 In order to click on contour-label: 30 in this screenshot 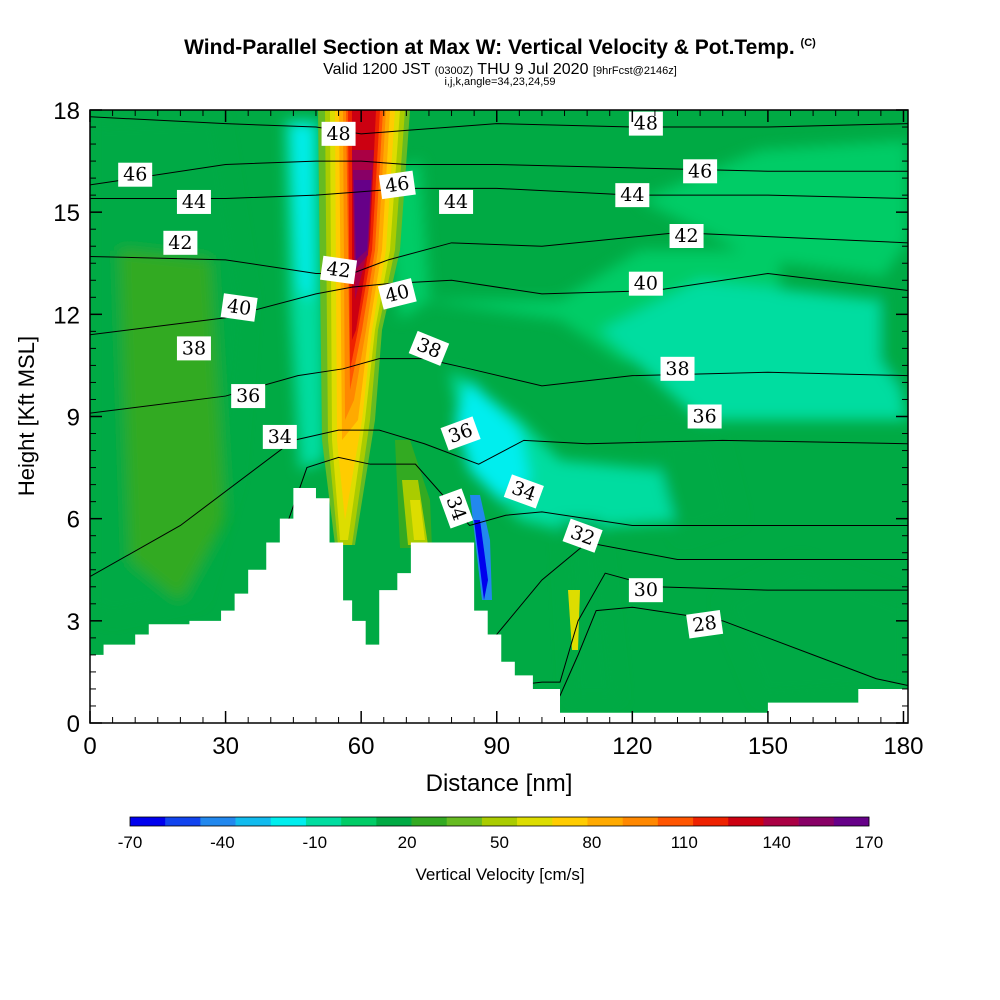, I will do `click(645, 590)`.